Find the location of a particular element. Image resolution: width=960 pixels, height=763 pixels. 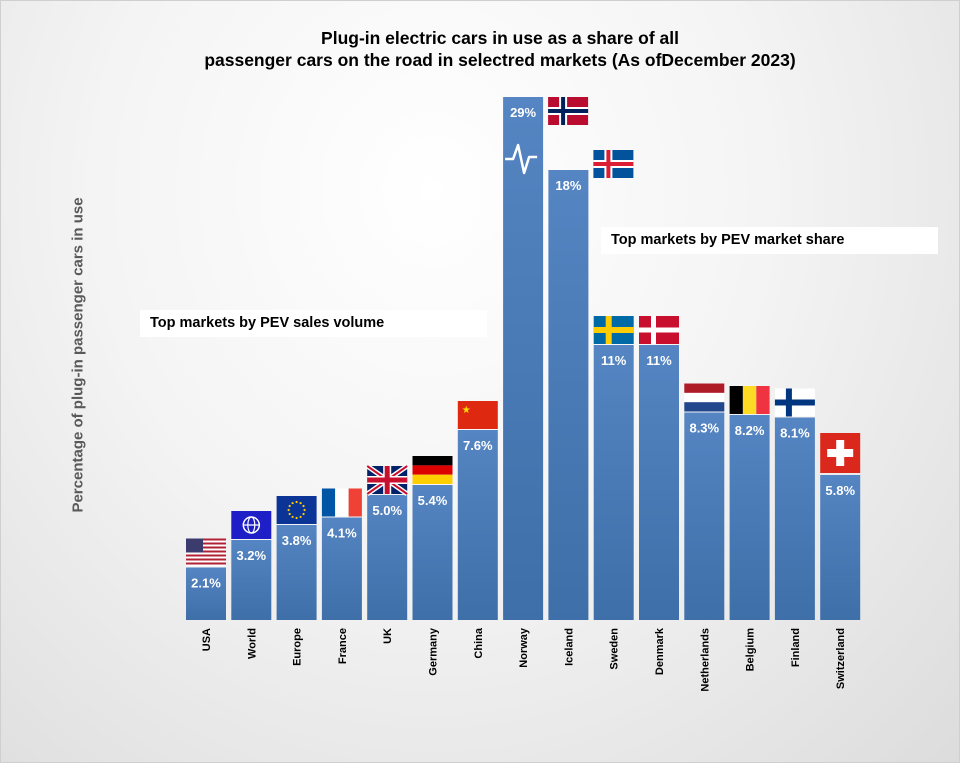

category-label: Finland is located at coordinates (796, 647).